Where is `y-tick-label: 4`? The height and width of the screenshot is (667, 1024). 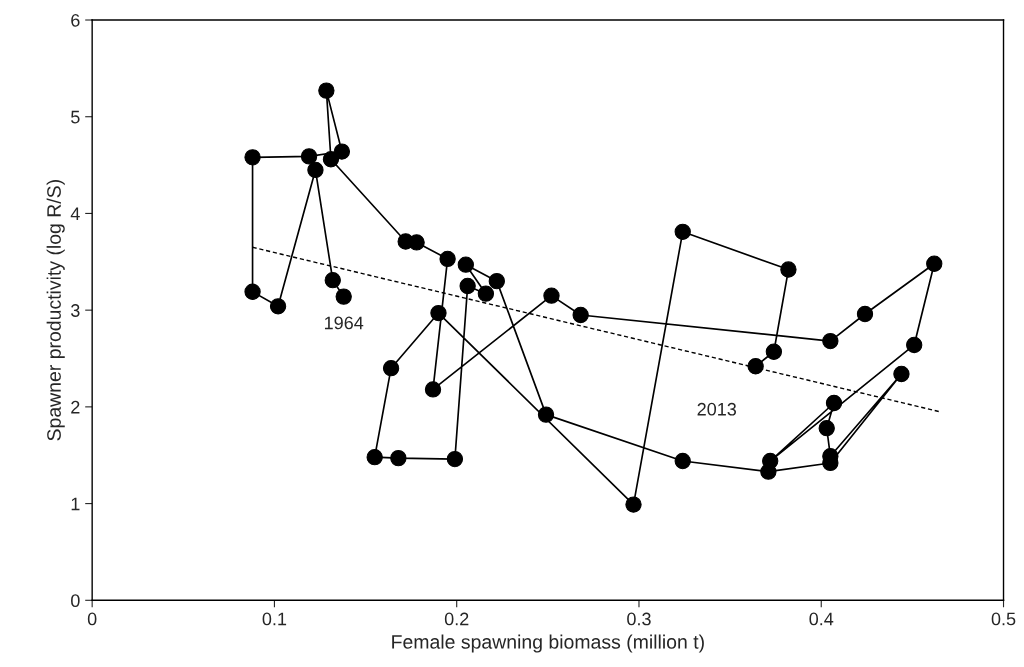 y-tick-label: 4 is located at coordinates (75, 213).